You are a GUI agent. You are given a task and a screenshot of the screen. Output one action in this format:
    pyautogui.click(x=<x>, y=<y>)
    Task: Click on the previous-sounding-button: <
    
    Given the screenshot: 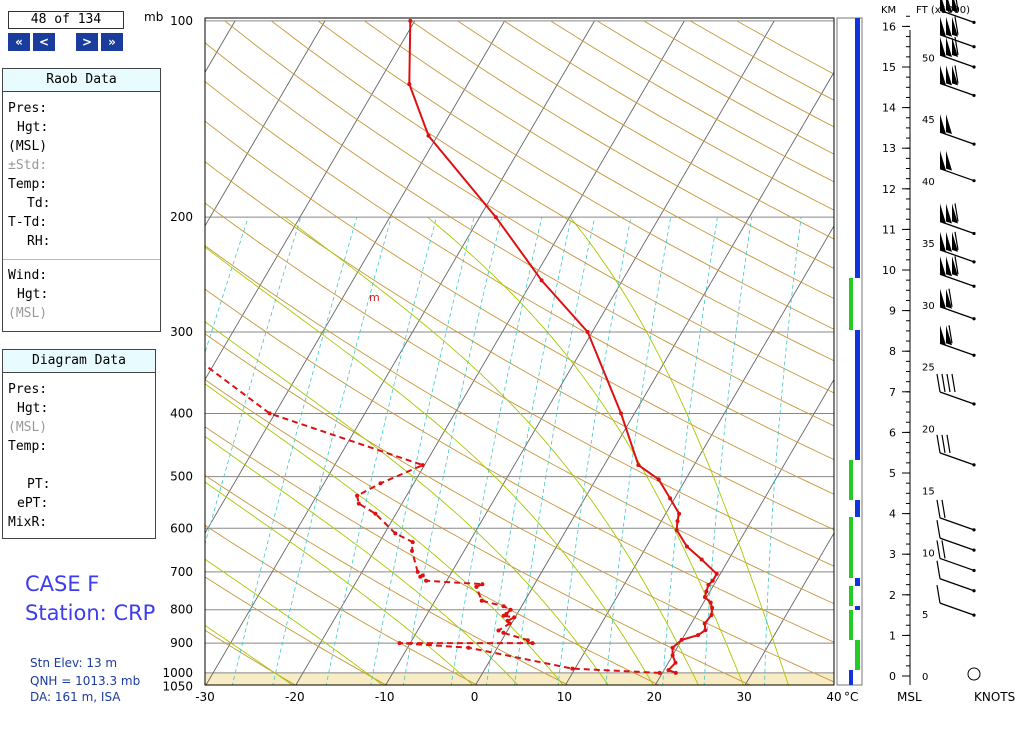 What is the action you would take?
    pyautogui.click(x=44, y=42)
    